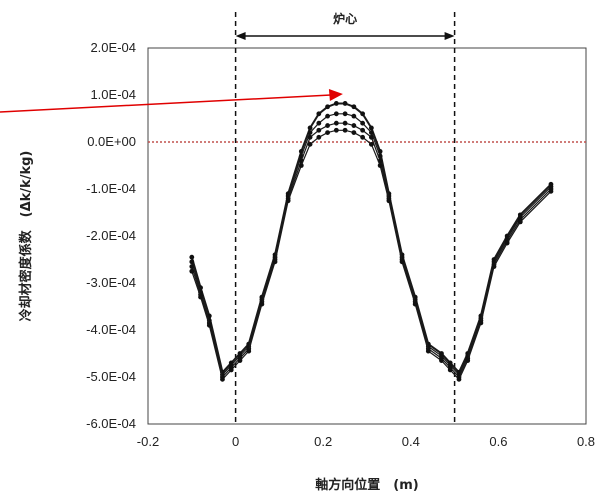 Image resolution: width=603 pixels, height=495 pixels. Describe the element at coordinates (345, 18) in the screenshot. I see `core-label: 炉心` at that location.